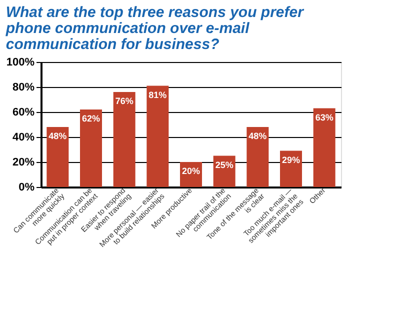 The height and width of the screenshot is (314, 400). Describe the element at coordinates (124, 101) in the screenshot. I see `data-label: 76%` at that location.